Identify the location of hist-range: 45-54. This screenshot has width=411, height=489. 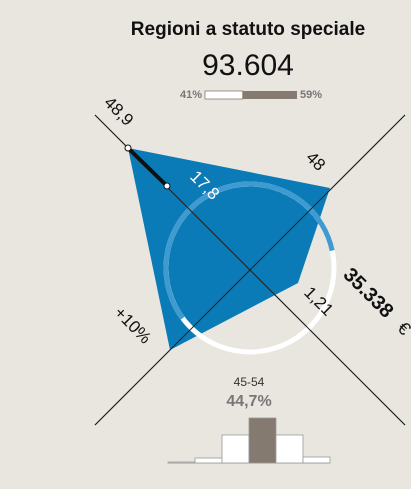
(249, 382).